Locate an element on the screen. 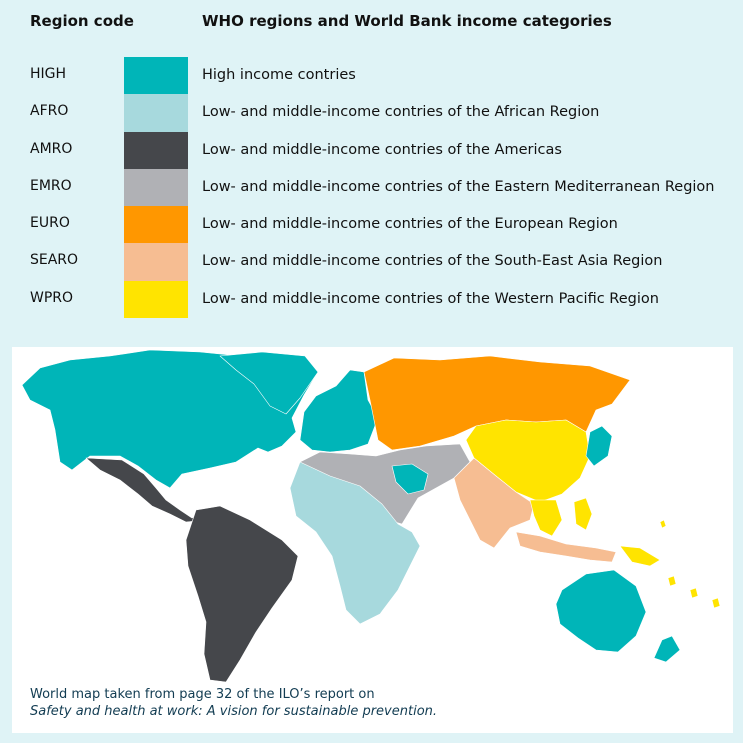 The height and width of the screenshot is (743, 743). map-region-png-wpro is located at coordinates (640, 556).